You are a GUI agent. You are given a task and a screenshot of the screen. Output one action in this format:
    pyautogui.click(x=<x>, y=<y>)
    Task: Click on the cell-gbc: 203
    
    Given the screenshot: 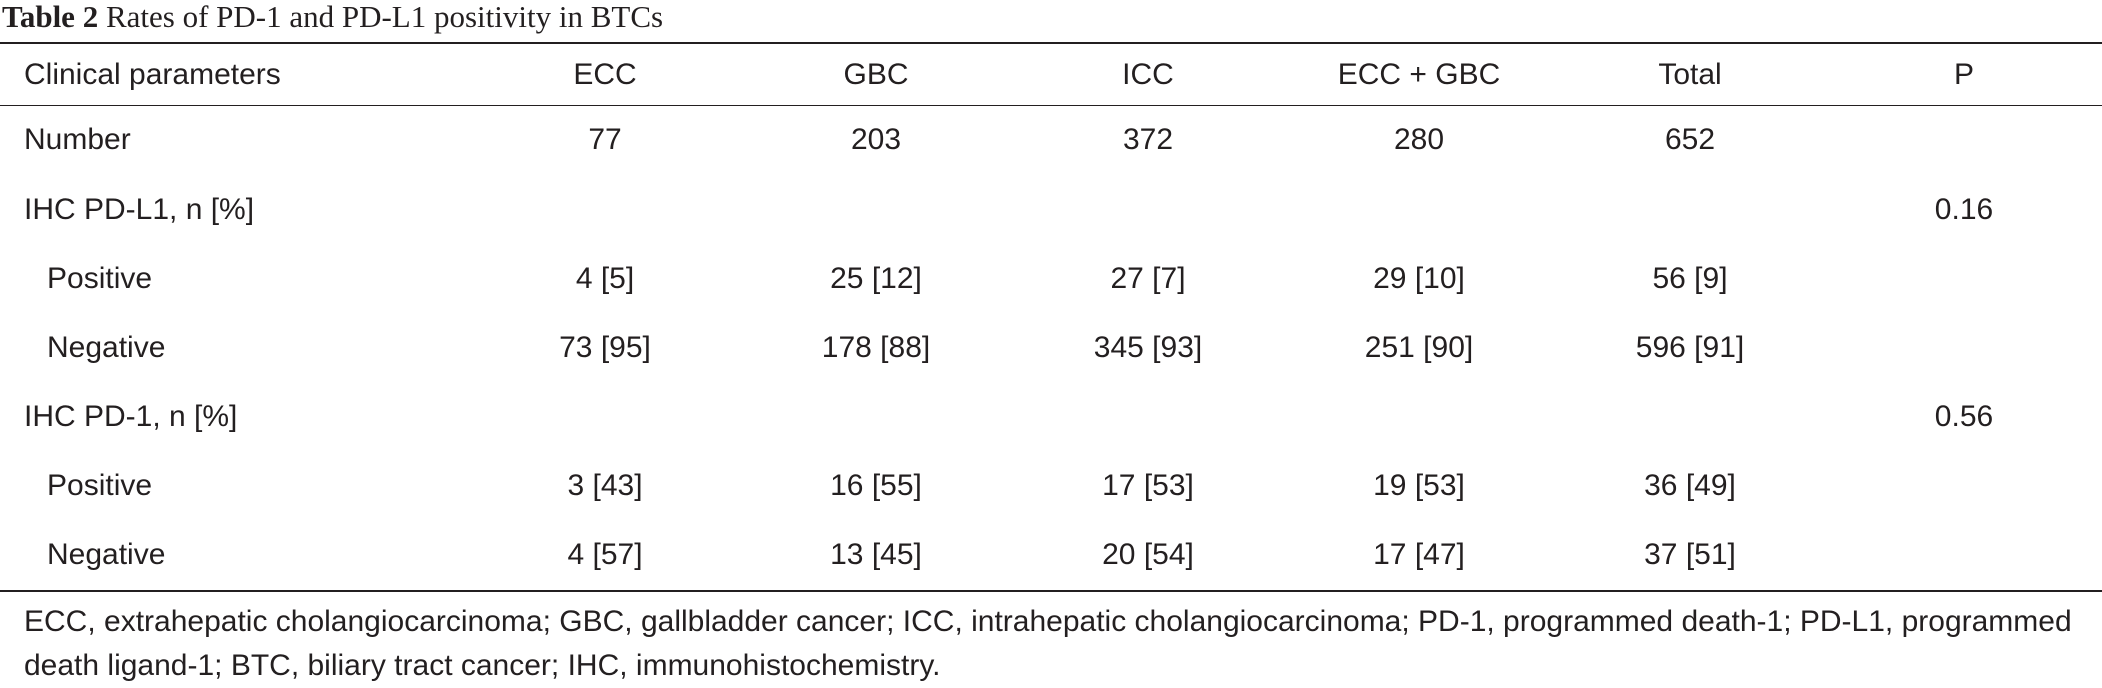 What is the action you would take?
    pyautogui.click(x=876, y=139)
    